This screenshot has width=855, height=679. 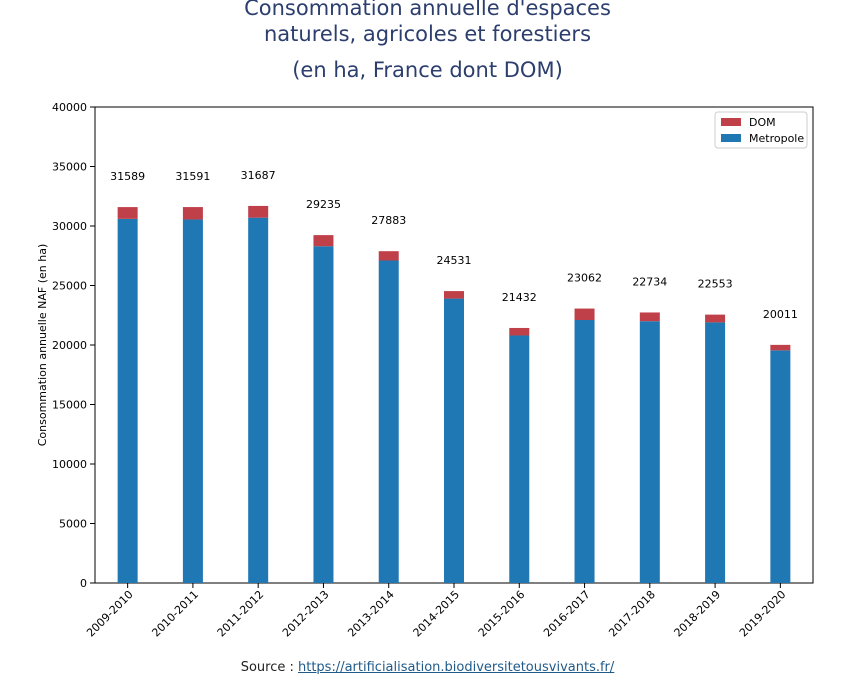 What do you see at coordinates (584, 451) in the screenshot?
I see `bar-metropole-2016-2017` at bounding box center [584, 451].